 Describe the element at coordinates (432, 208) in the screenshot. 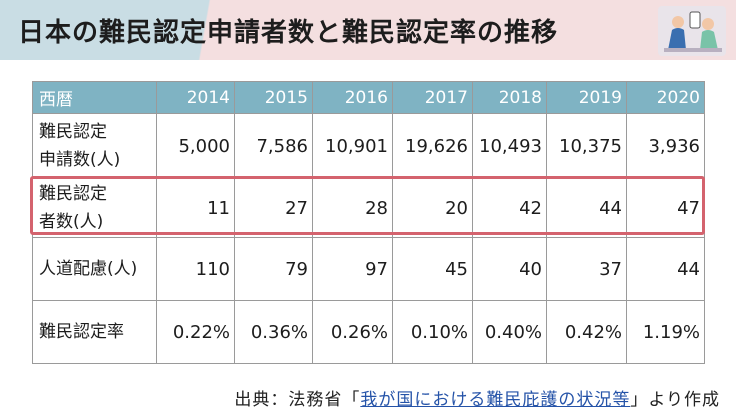

I see `table-cell: 20` at that location.